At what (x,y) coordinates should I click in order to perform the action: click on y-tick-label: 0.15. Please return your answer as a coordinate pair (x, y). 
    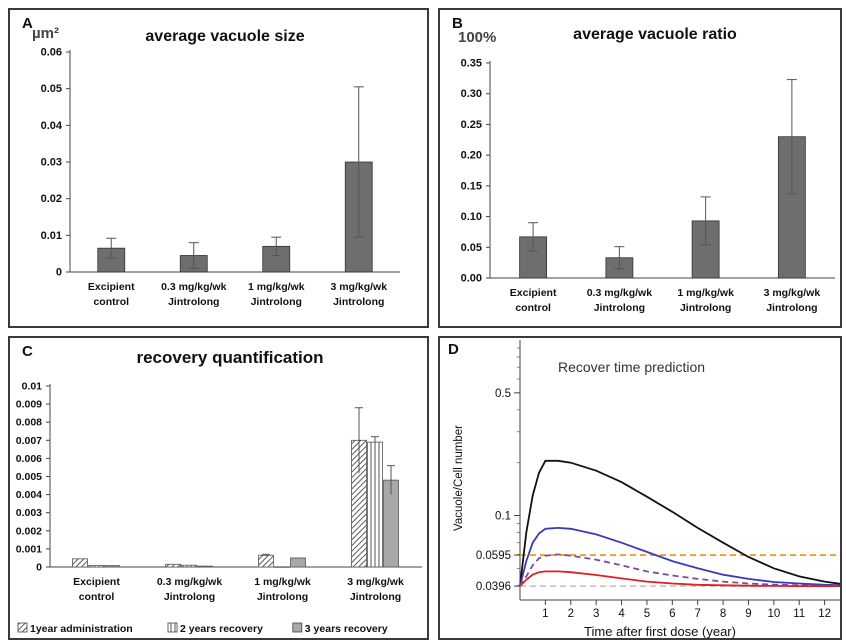
    Looking at the image, I should click on (471, 186).